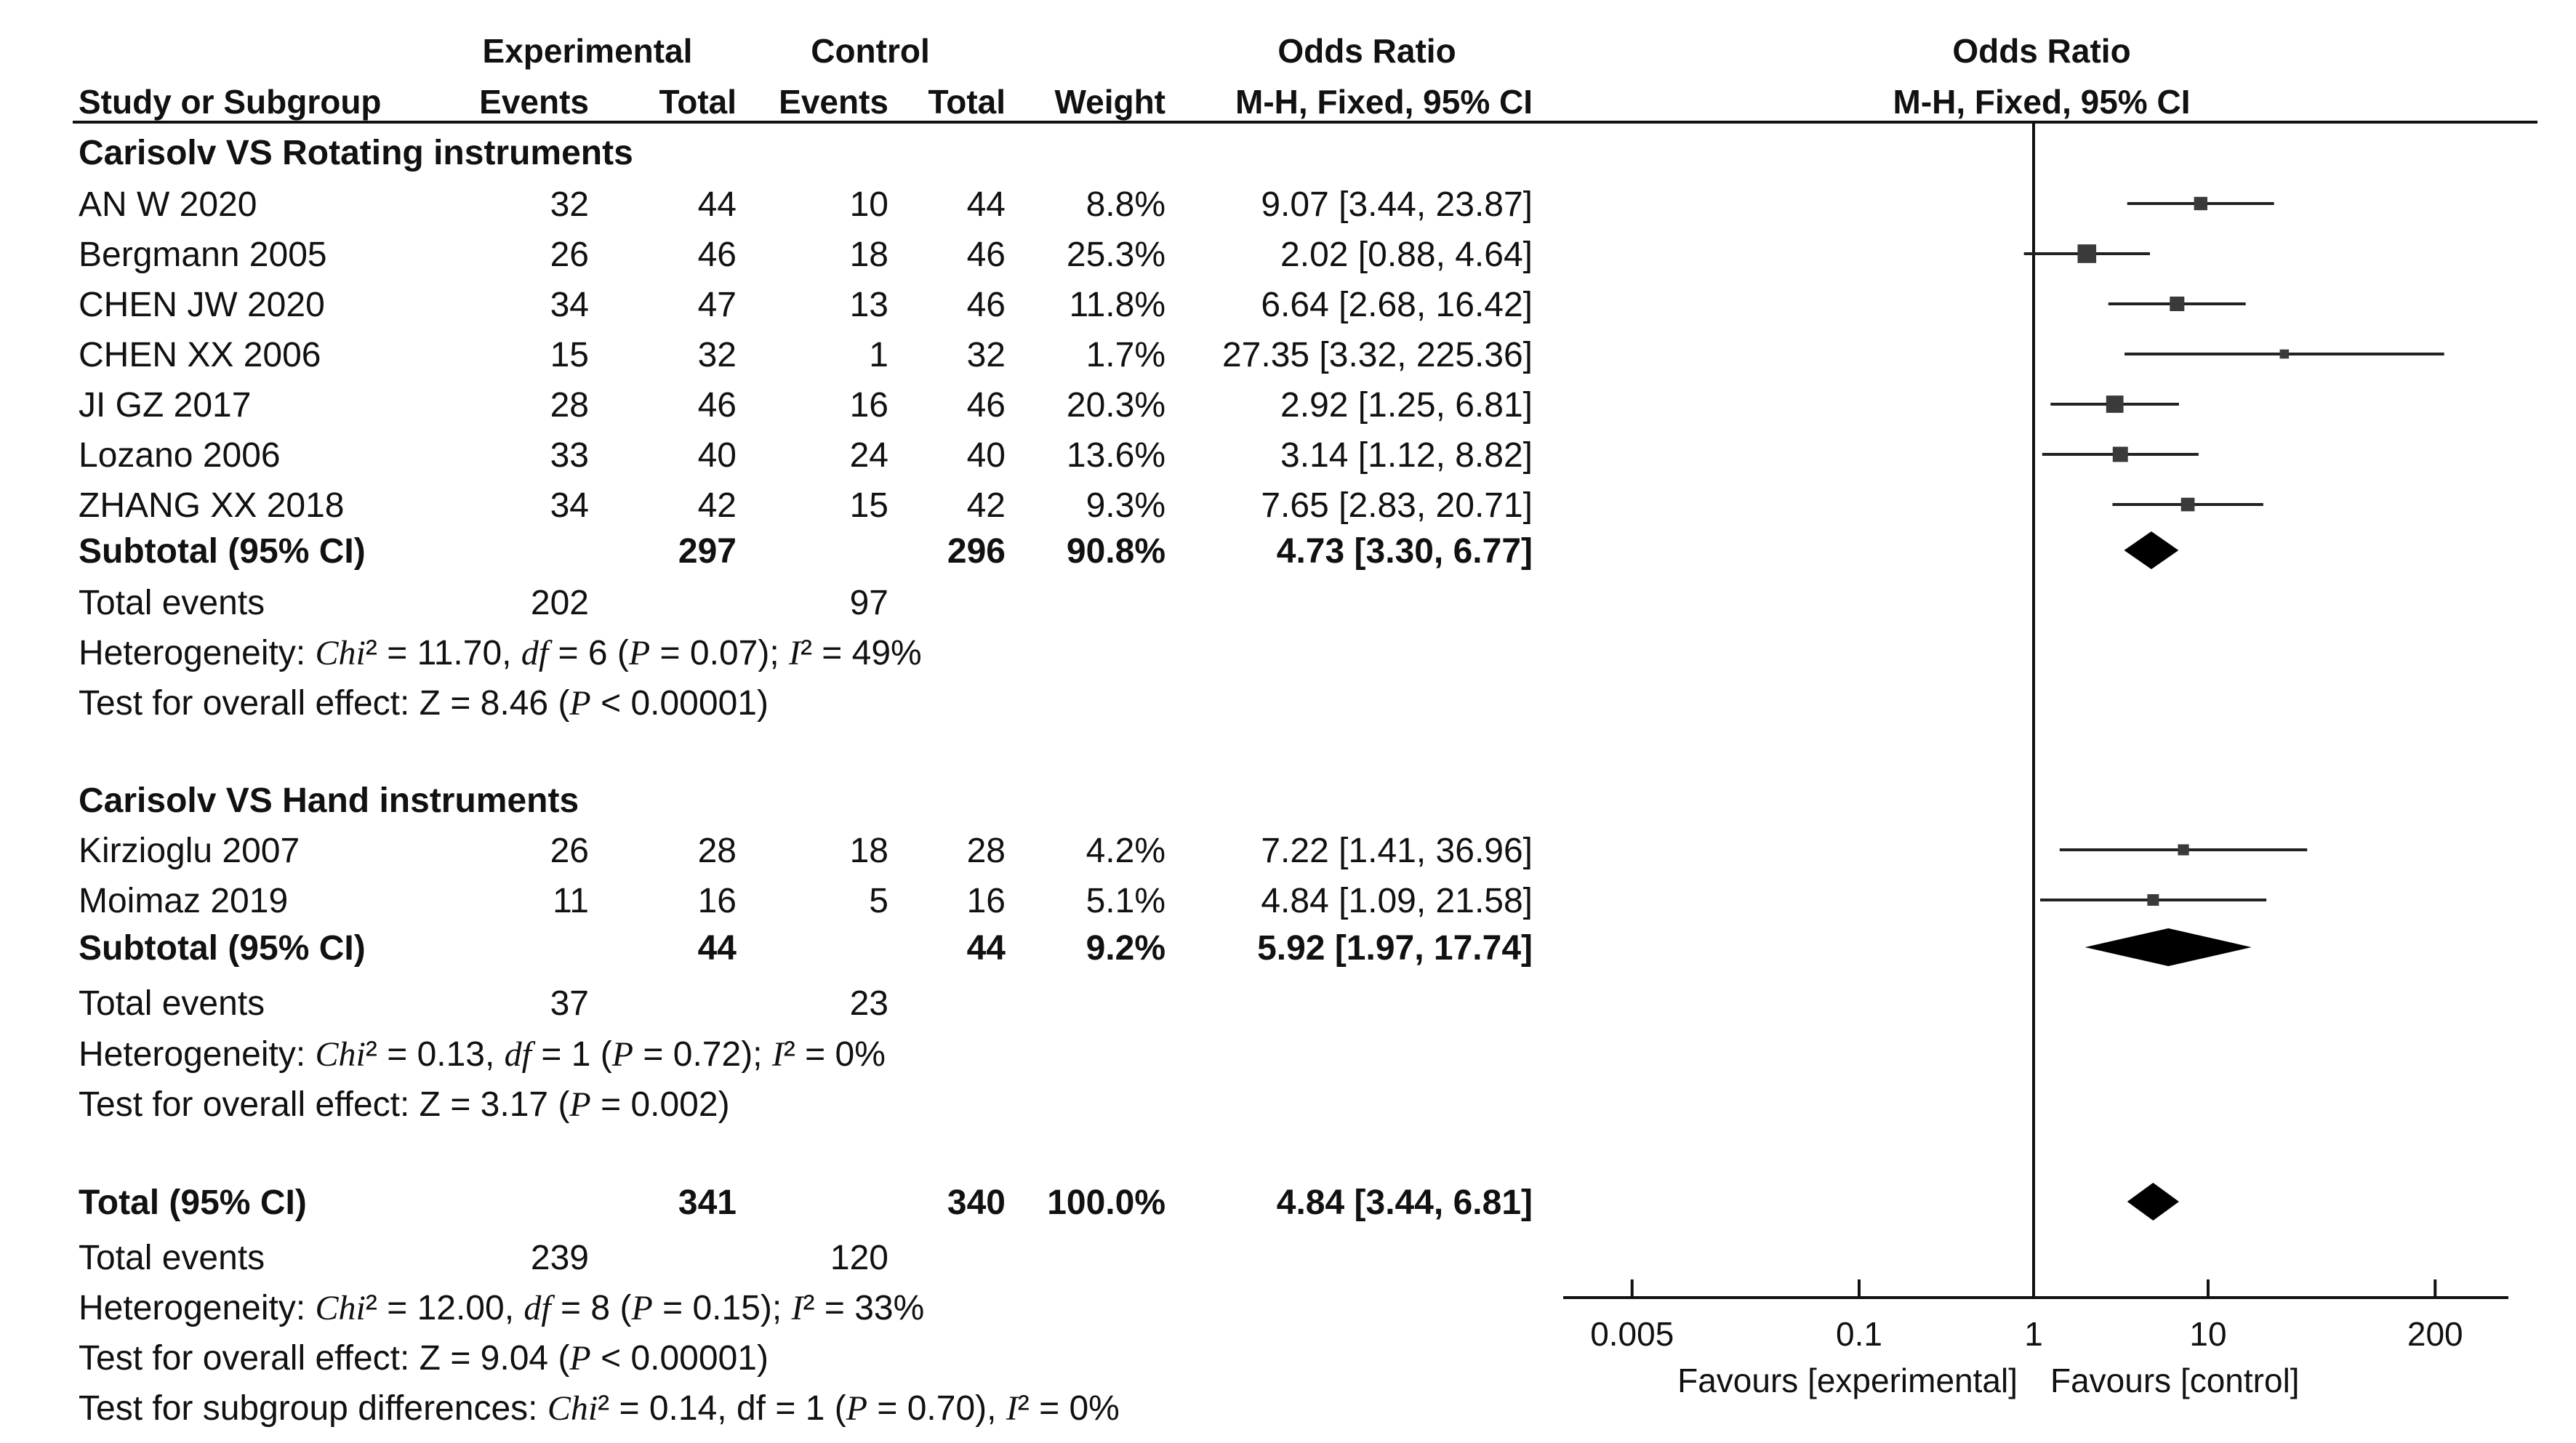 Image resolution: width=2576 pixels, height=1443 pixels. I want to click on study-name: Kirzioglu 2007, so click(189, 851).